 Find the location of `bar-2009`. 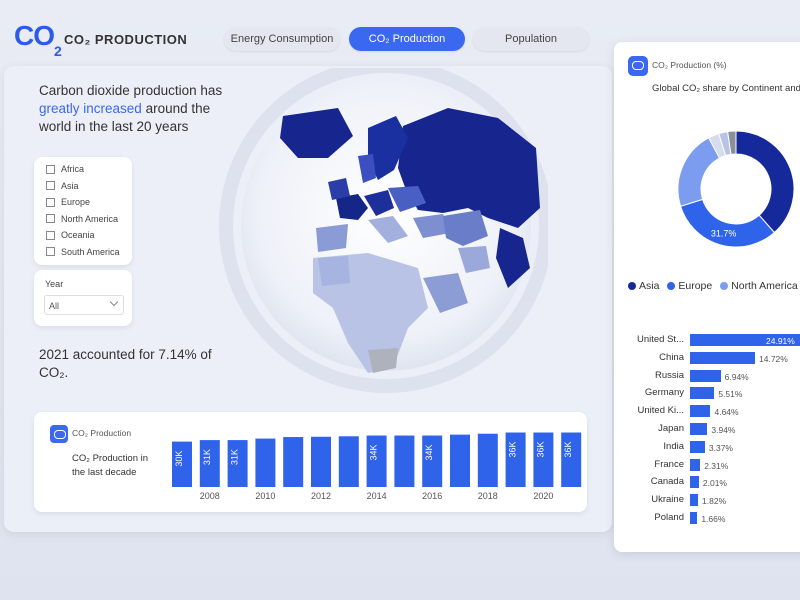

bar-2009 is located at coordinates (237, 463).